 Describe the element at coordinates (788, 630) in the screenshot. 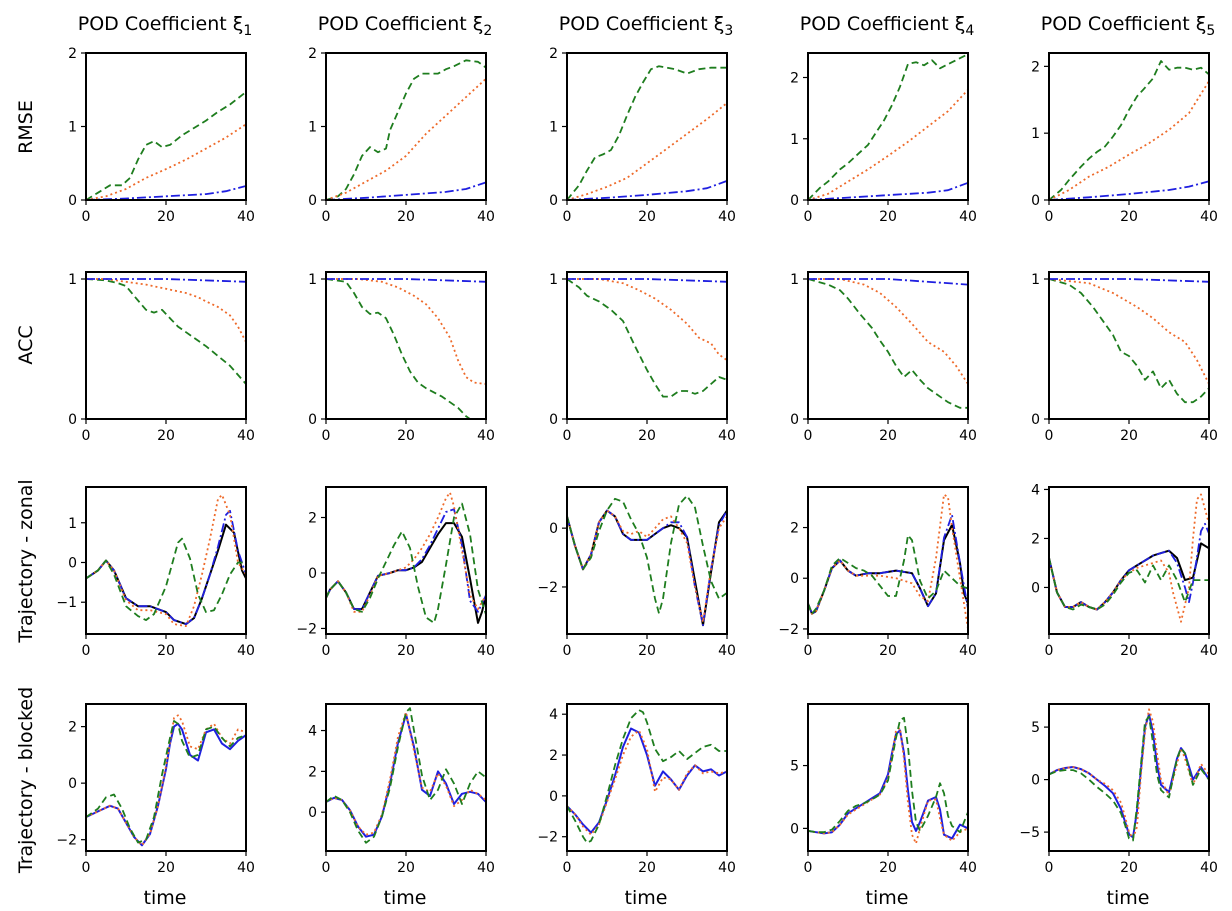

I see `y-tick-label: −2` at that location.